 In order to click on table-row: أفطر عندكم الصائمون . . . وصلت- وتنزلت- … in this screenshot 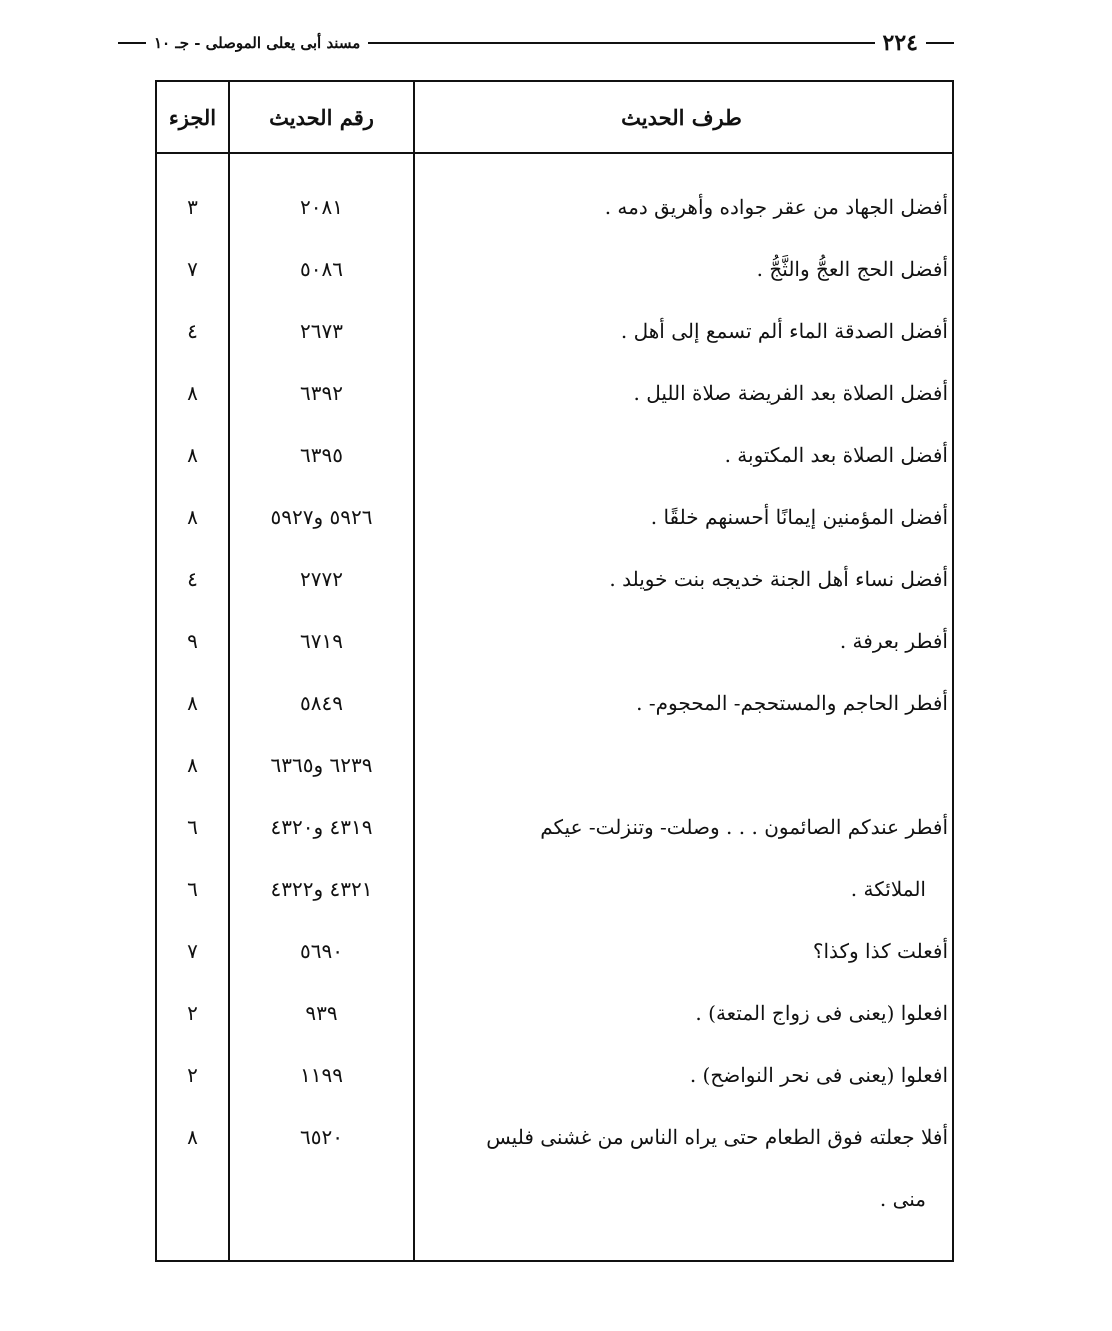, I will do `click(554, 827)`.